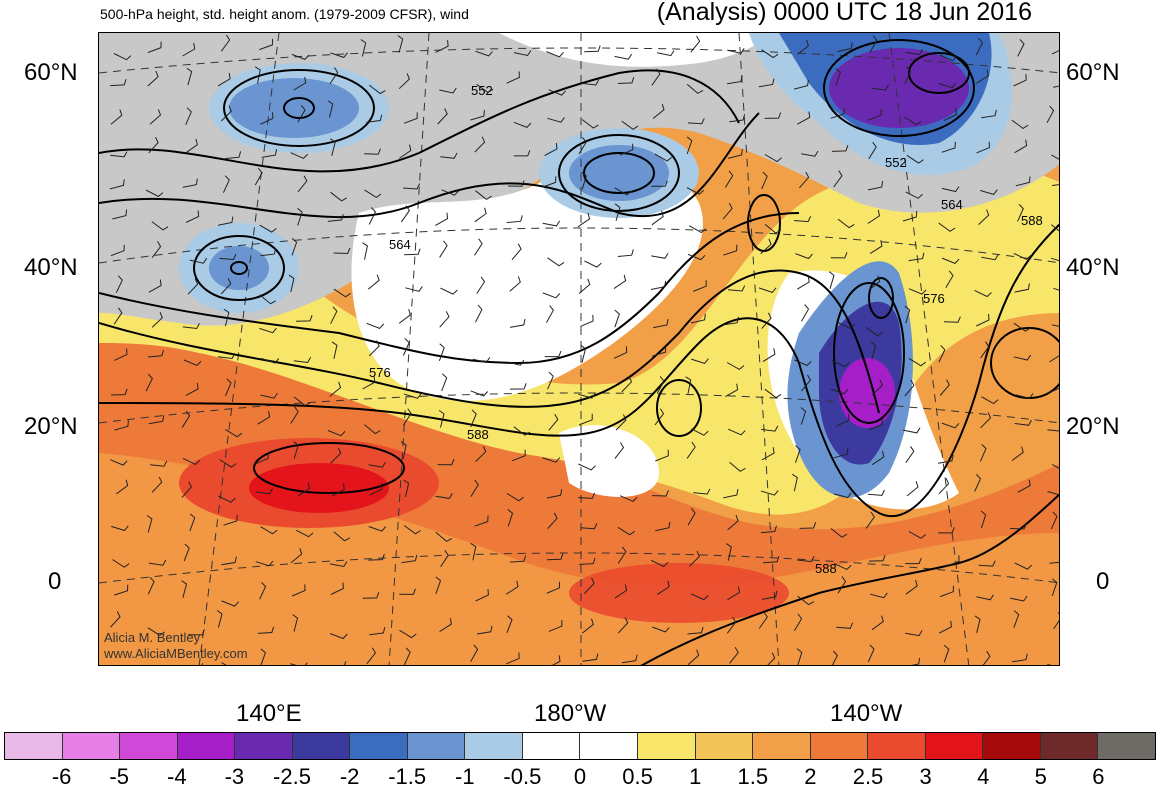  Describe the element at coordinates (810, 777) in the screenshot. I see `colorbar-tick-label: 2` at that location.